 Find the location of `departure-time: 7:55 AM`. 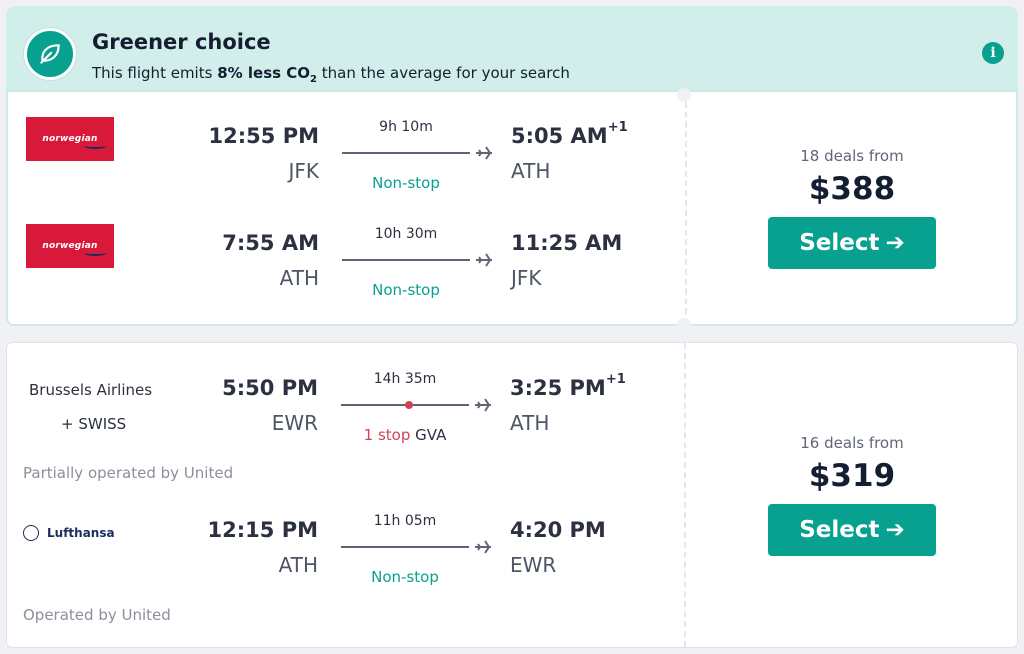

departure-time: 7:55 AM is located at coordinates (270, 243).